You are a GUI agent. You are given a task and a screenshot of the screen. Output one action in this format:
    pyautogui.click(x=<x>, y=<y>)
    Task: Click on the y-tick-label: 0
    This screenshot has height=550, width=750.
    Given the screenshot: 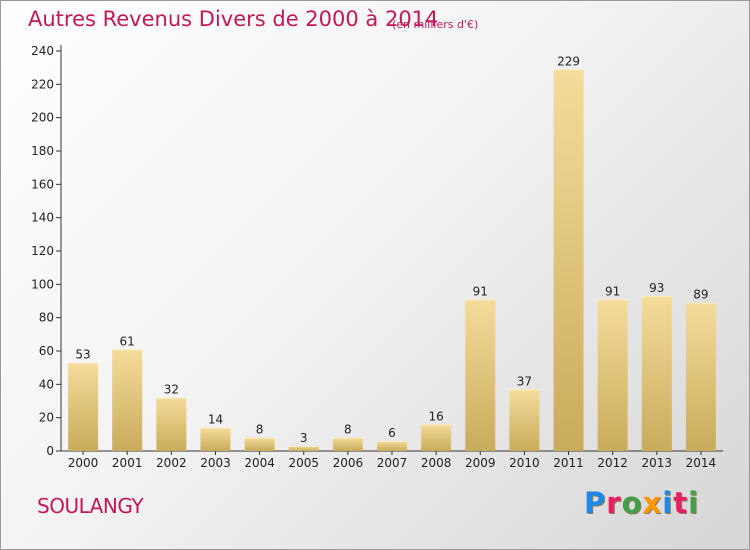 What is the action you would take?
    pyautogui.click(x=50, y=451)
    